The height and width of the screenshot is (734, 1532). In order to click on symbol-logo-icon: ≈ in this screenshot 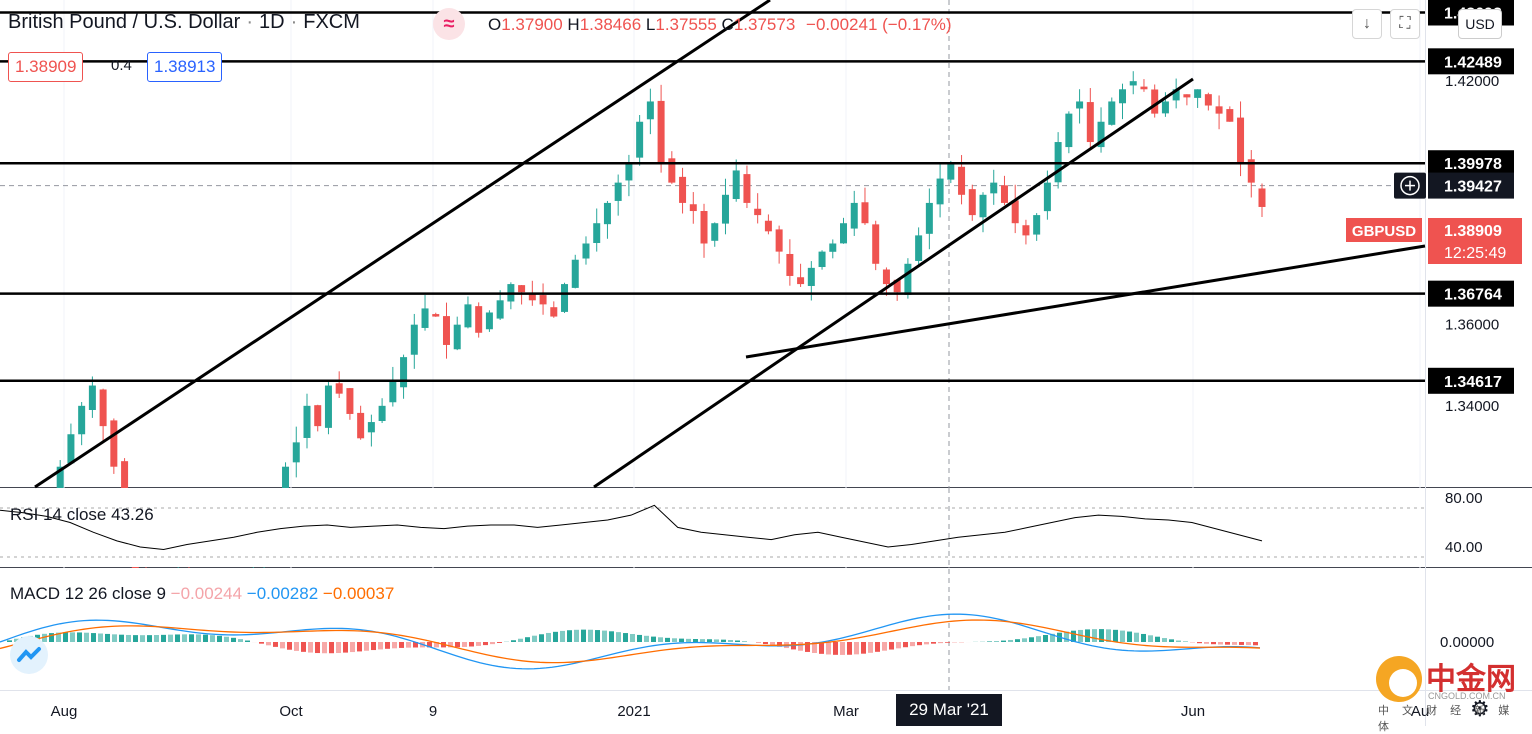, I will do `click(449, 24)`.